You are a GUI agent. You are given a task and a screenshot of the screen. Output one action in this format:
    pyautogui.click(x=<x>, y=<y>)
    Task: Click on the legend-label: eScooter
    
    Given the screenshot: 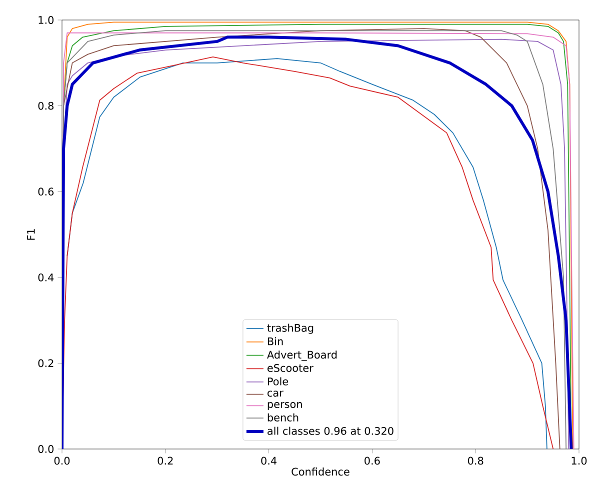 What is the action you would take?
    pyautogui.click(x=291, y=368)
    